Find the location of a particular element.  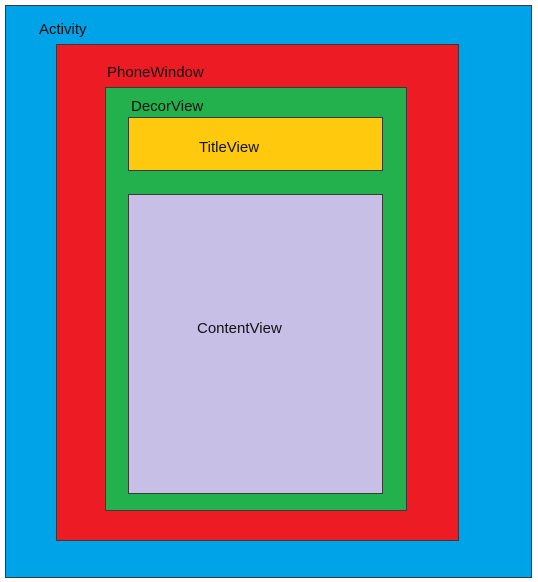

activity-label: Activity is located at coordinates (63, 29).